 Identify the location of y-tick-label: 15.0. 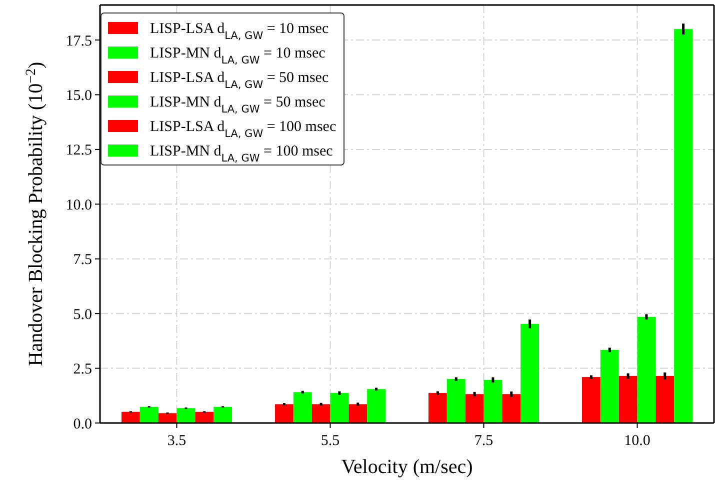
(79, 96).